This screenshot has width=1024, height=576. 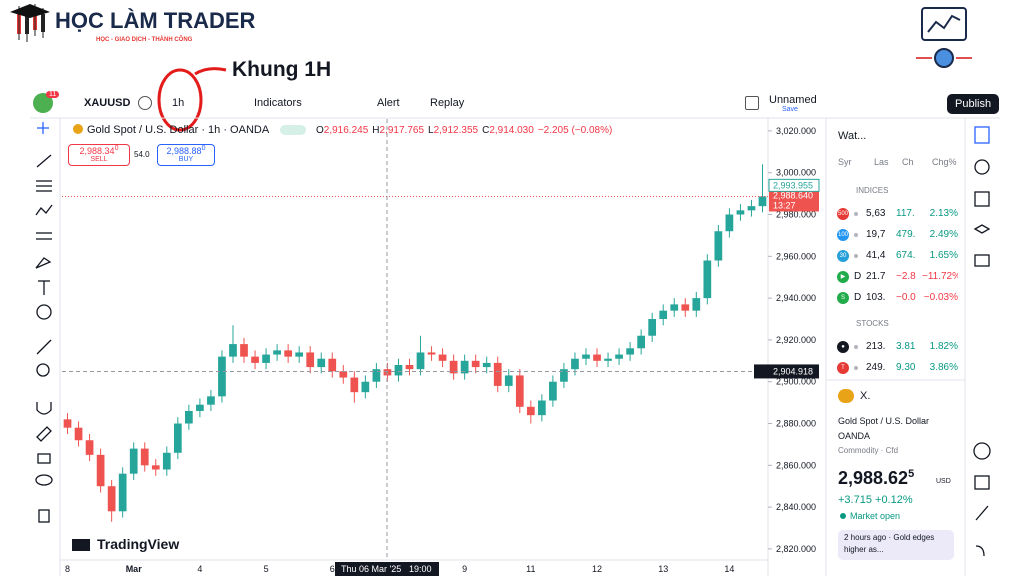 I want to click on layout-name: Unnamed, so click(x=793, y=100).